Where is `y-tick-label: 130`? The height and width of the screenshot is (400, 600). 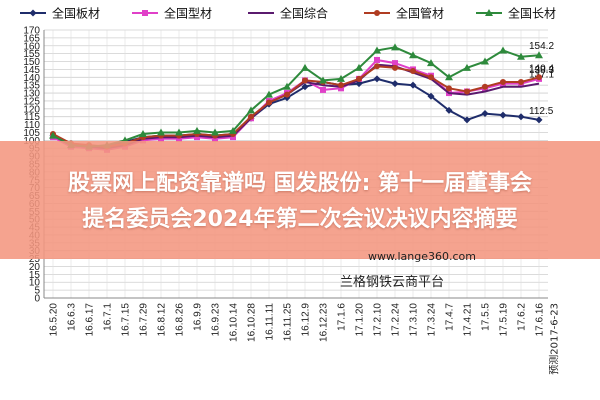
y-tick-label: 130 is located at coordinates (31, 94).